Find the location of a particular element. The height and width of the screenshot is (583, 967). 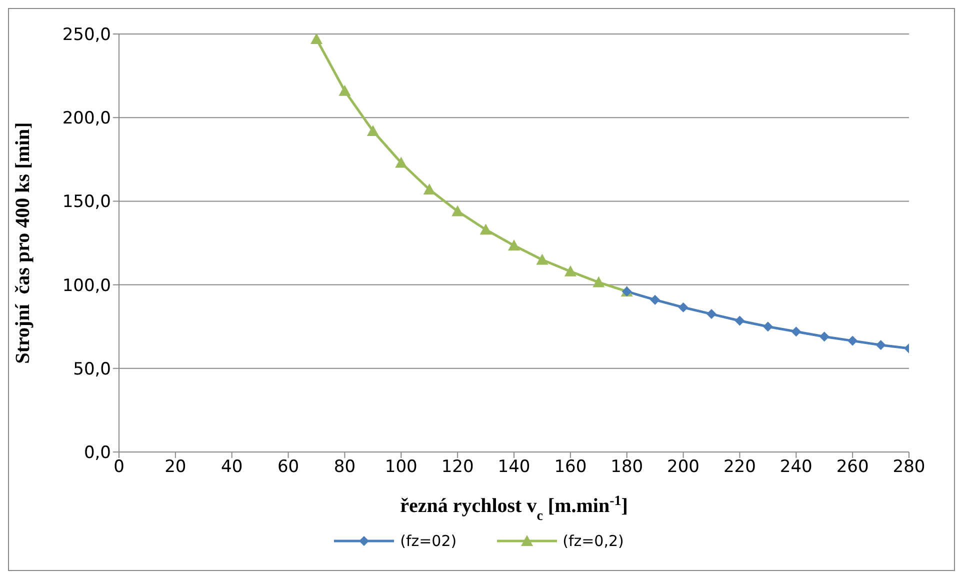

x-tick-label: 280 is located at coordinates (909, 467).